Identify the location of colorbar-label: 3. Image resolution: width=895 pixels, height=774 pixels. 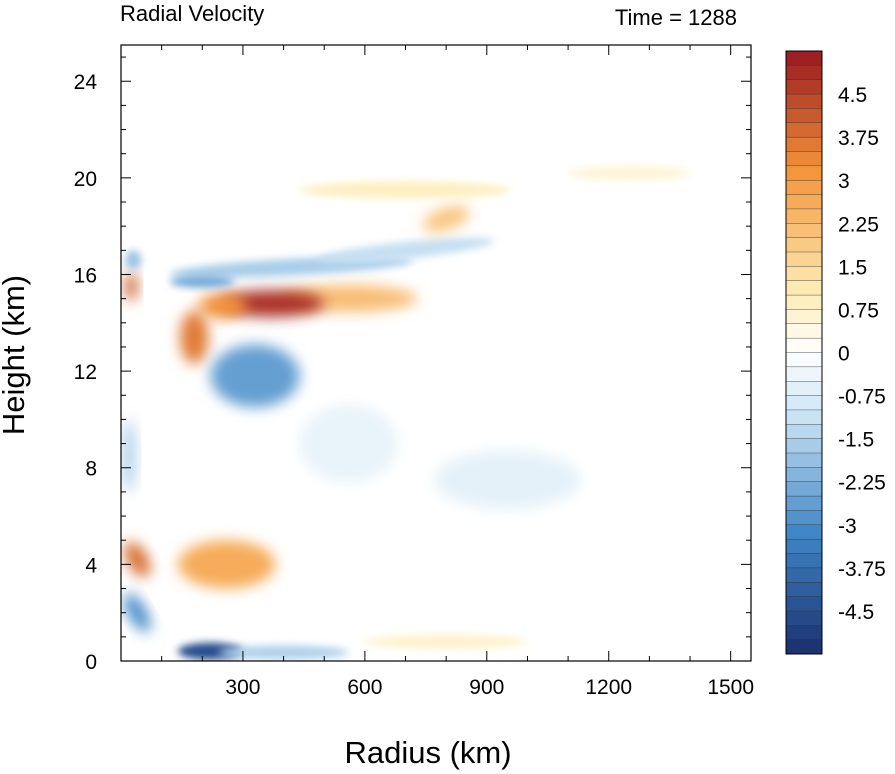
(844, 181).